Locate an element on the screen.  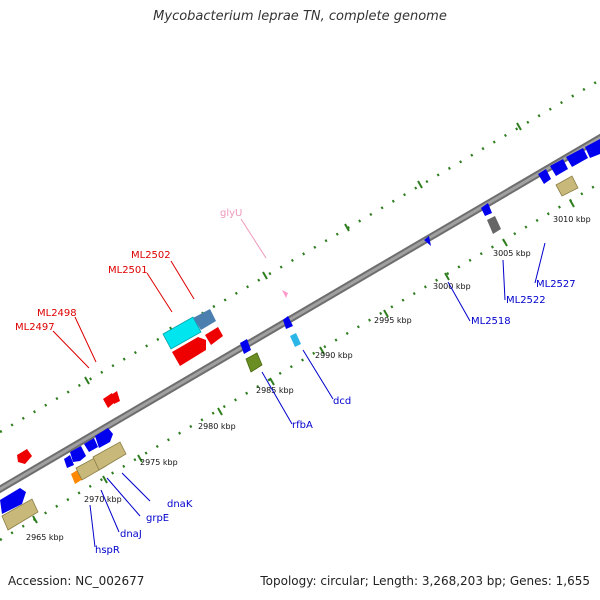
label-ML2502: ML2502 is located at coordinates (151, 255).